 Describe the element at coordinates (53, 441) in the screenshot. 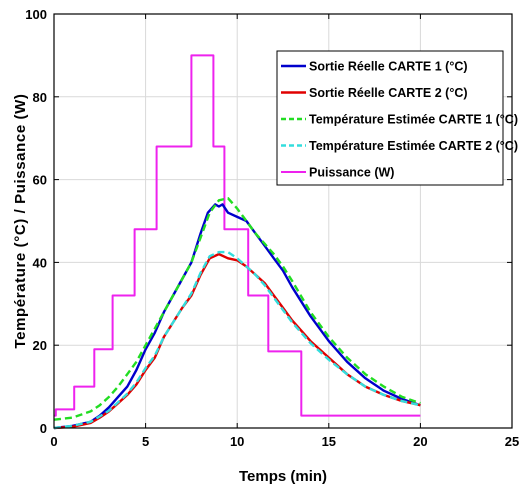

I see `x-tick-label: 0` at that location.